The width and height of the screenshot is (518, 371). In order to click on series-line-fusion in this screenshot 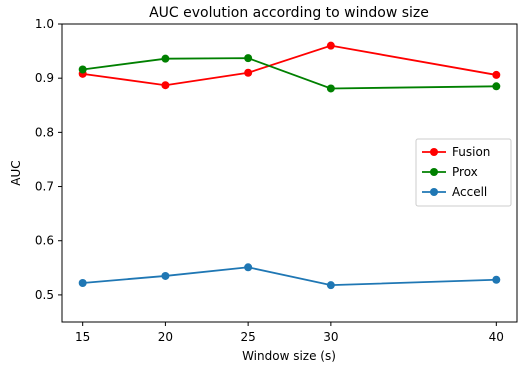, I will do `click(289, 65)`.